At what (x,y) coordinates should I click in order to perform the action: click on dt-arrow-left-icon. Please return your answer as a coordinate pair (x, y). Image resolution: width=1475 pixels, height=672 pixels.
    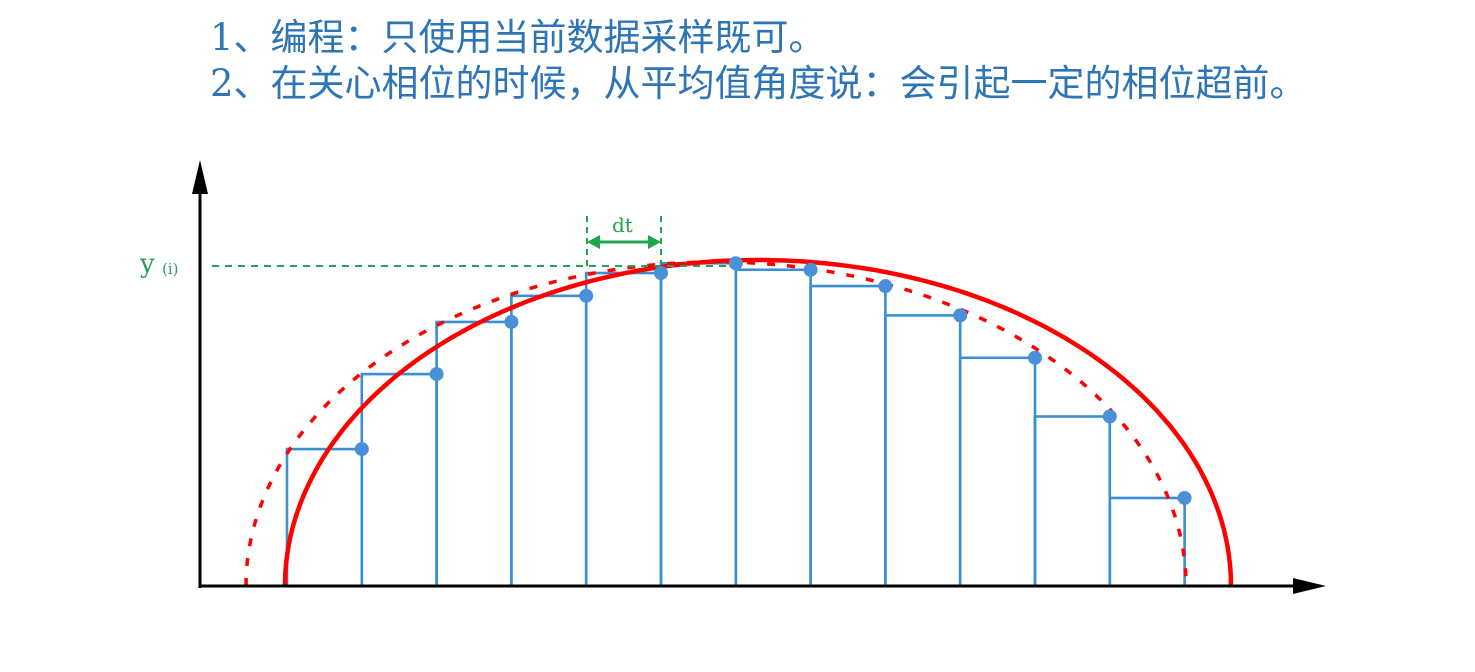
    Looking at the image, I should click on (593, 242).